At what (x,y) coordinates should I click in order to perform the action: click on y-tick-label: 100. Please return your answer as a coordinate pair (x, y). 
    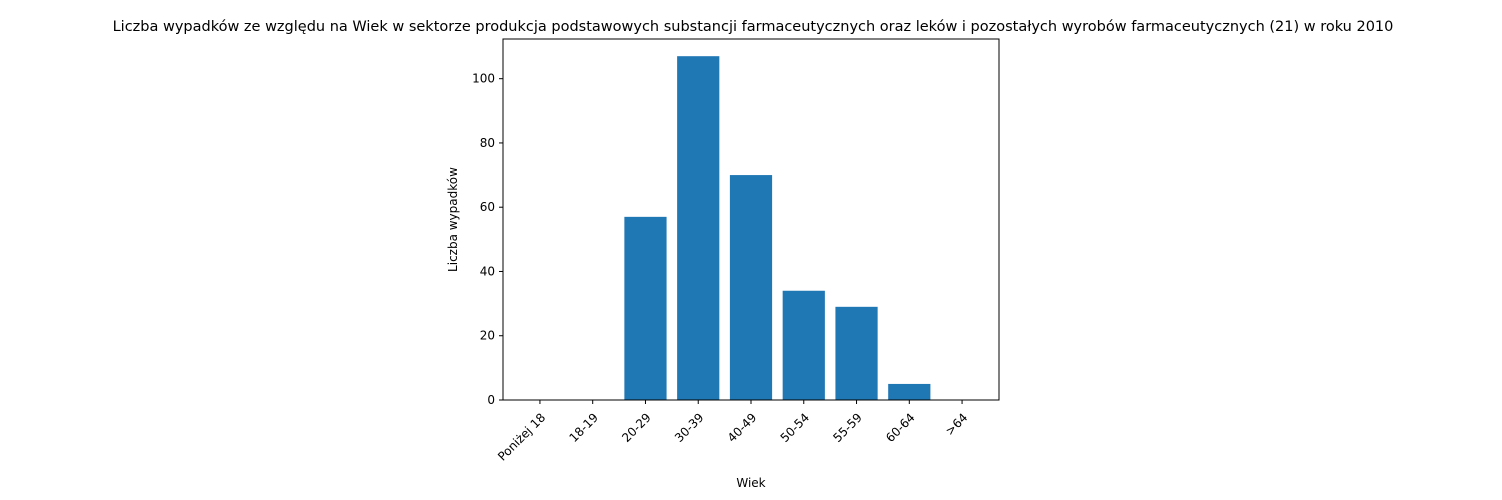
    Looking at the image, I should click on (483, 79).